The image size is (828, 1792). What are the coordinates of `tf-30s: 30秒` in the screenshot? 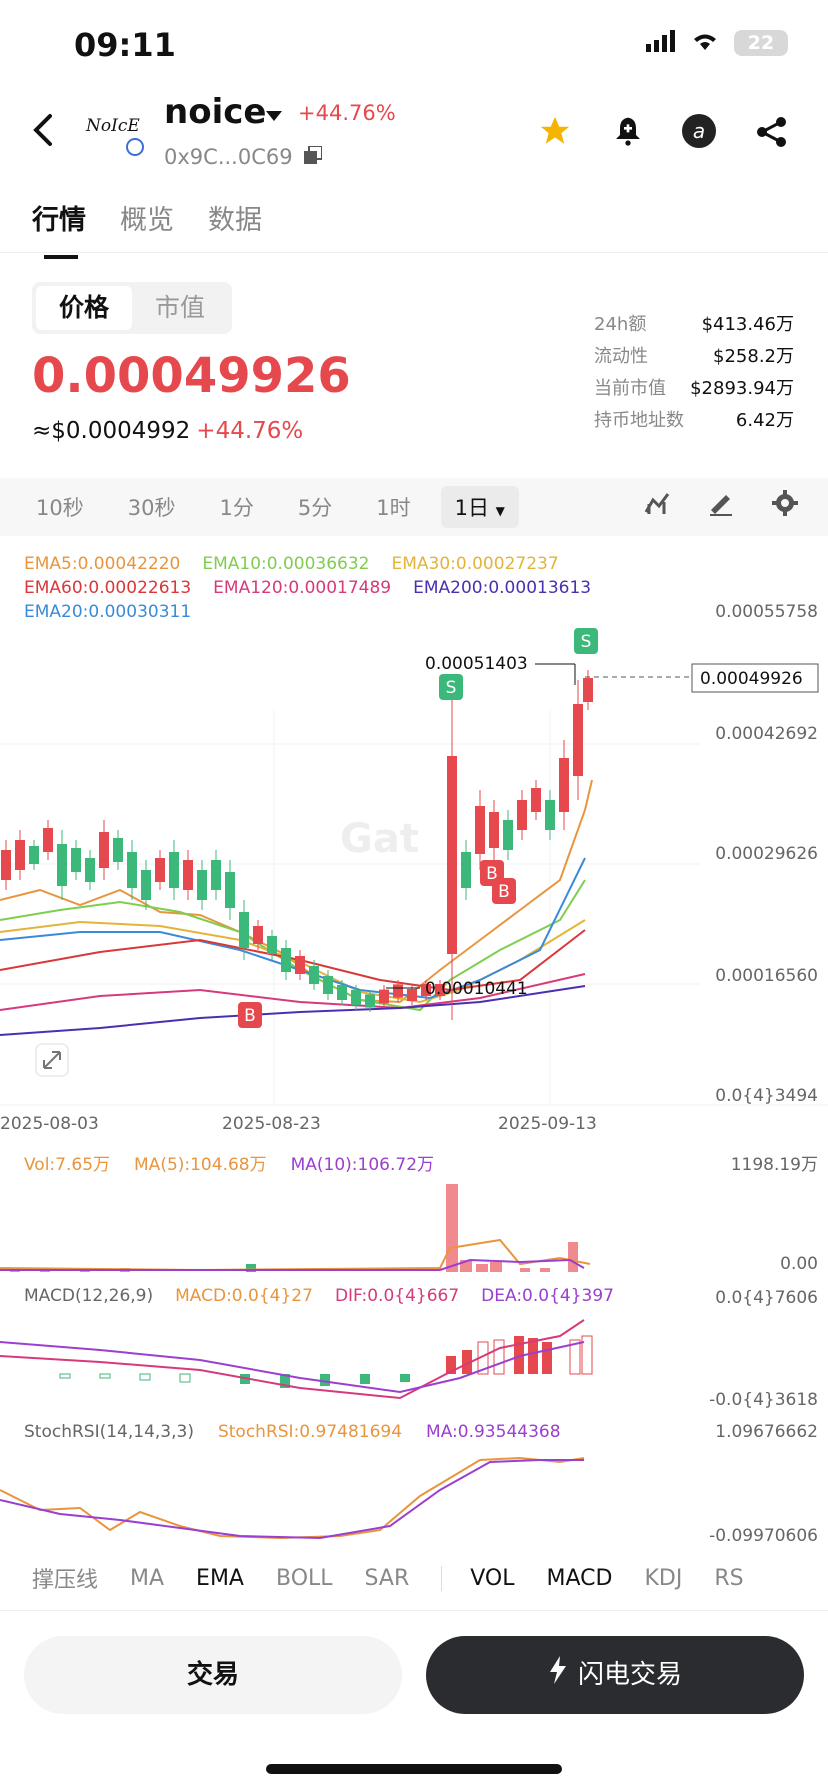 It's located at (151, 508).